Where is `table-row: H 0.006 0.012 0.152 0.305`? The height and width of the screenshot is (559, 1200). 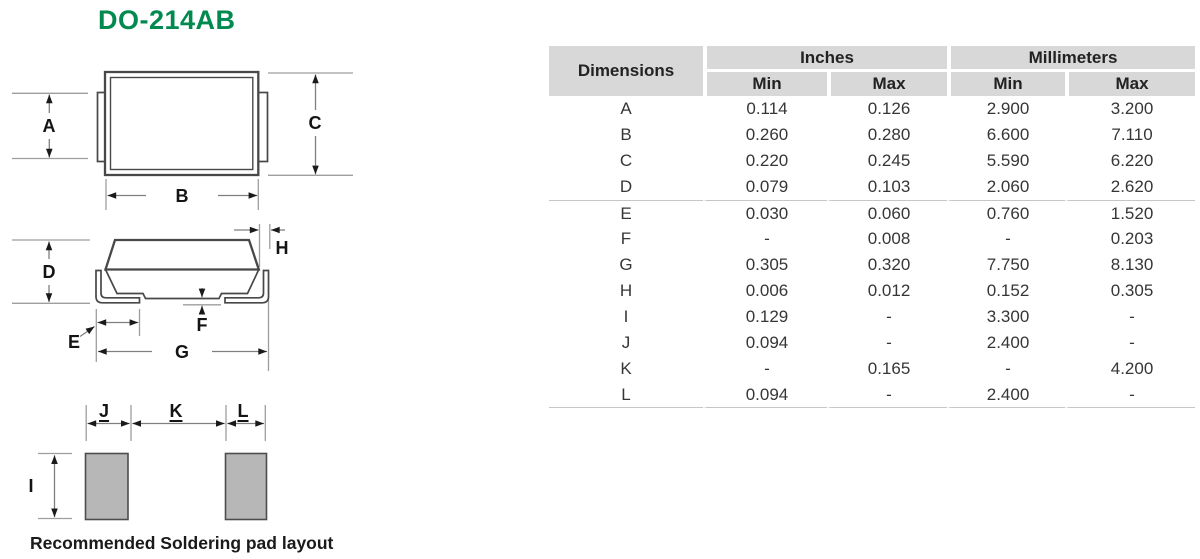 table-row: H 0.006 0.012 0.152 0.305 is located at coordinates (872, 291).